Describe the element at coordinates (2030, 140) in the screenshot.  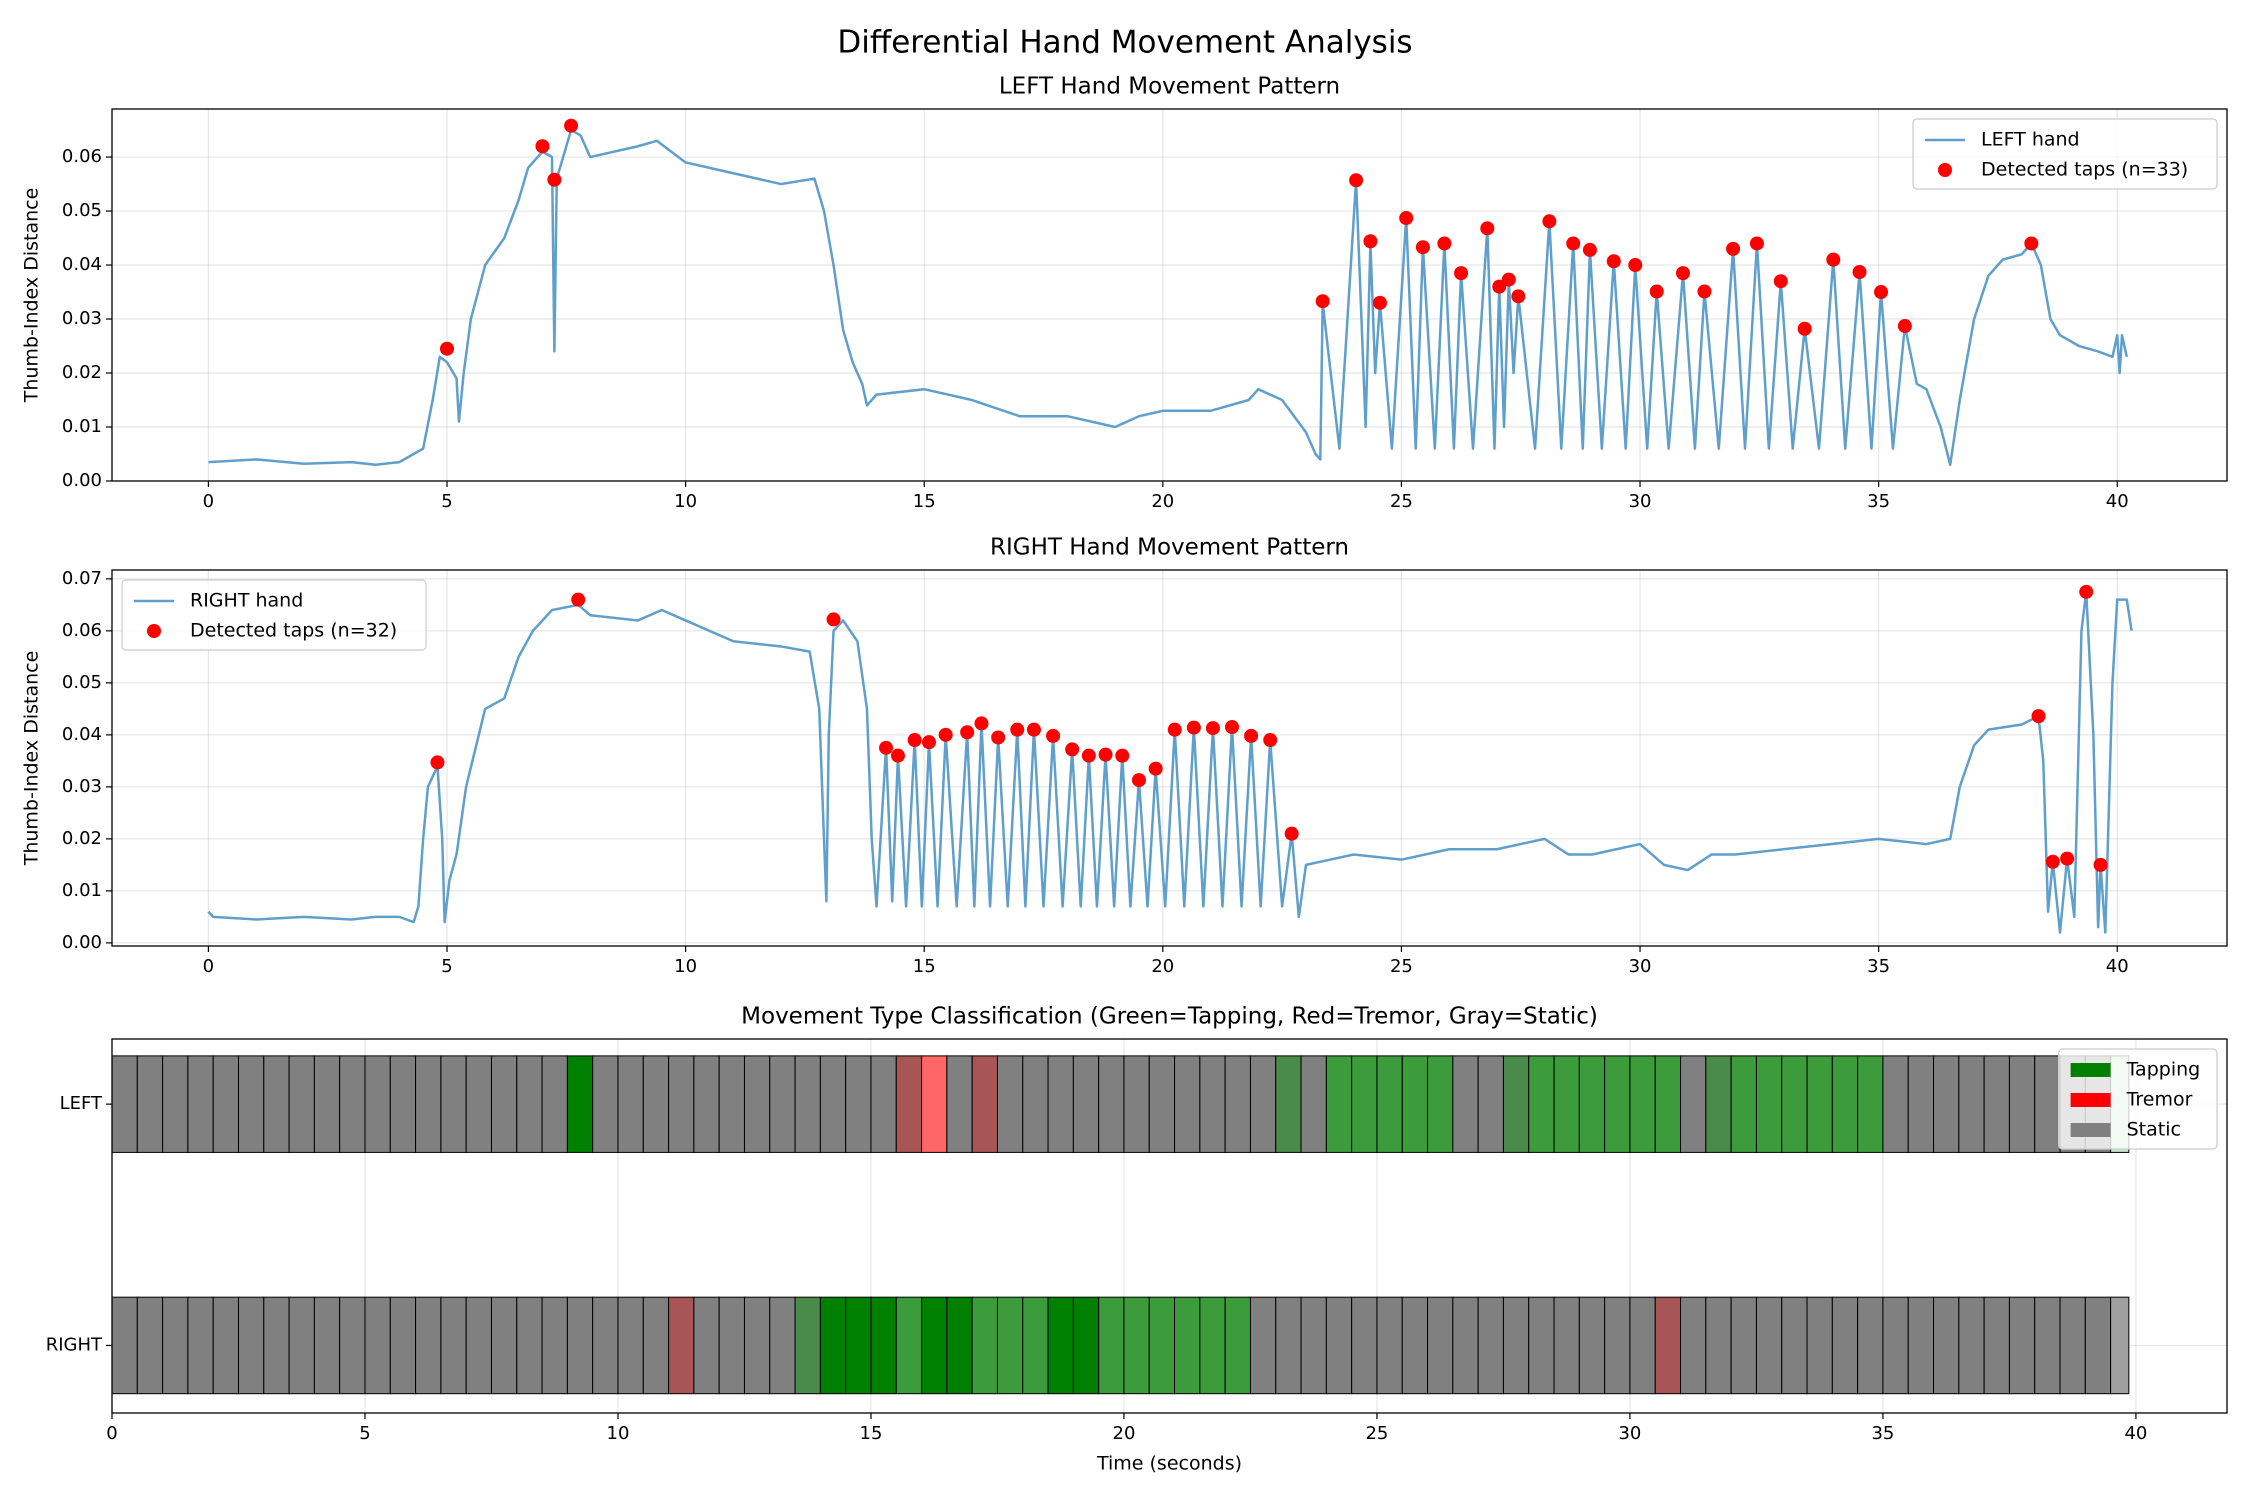
I see `legend-label: LEFT hand` at that location.